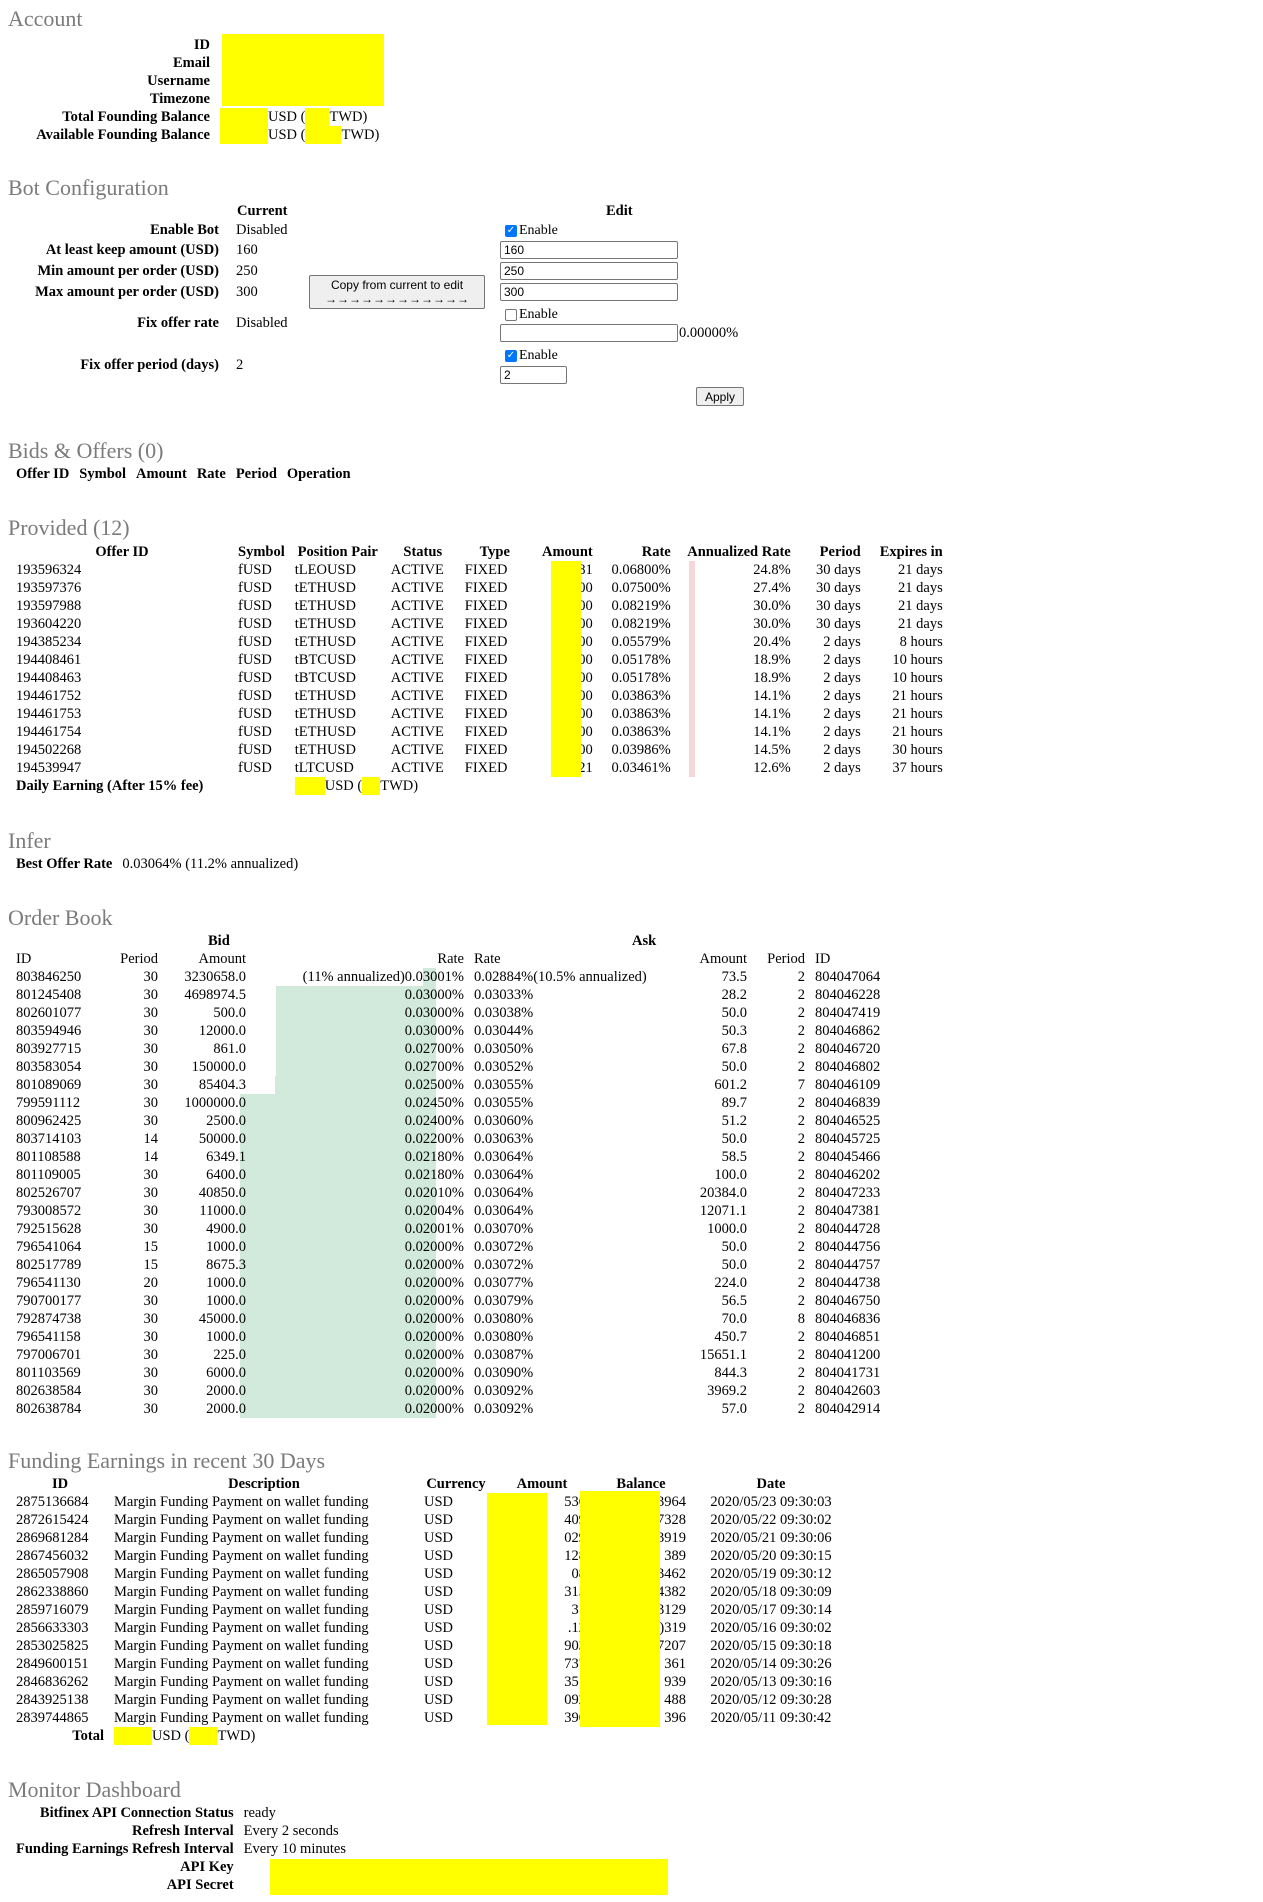  Describe the element at coordinates (434, 1103) in the screenshot. I see `order-book-cell: 0.02450%` at that location.